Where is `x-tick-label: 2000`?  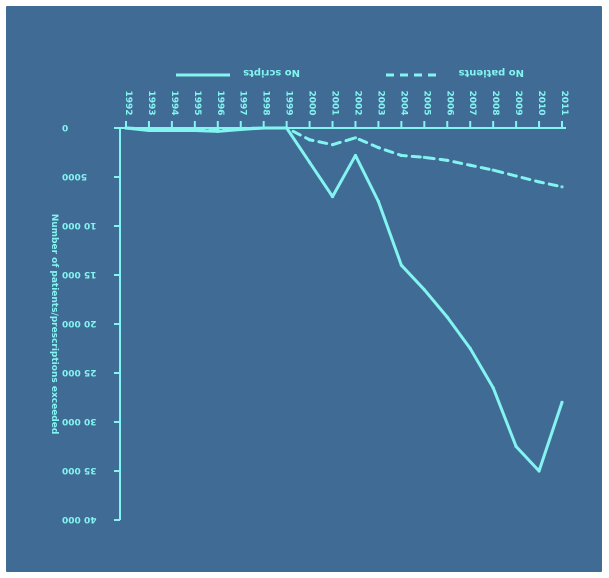
x-tick-label: 2000 is located at coordinates (312, 102).